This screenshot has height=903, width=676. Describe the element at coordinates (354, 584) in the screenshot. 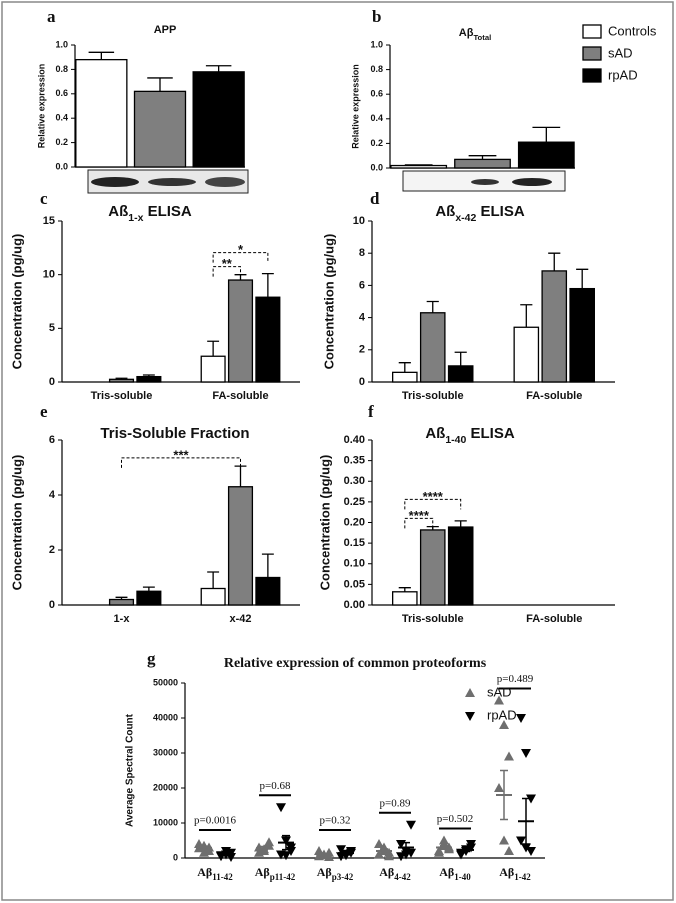

I see `y-tick-label: 0.05` at that location.